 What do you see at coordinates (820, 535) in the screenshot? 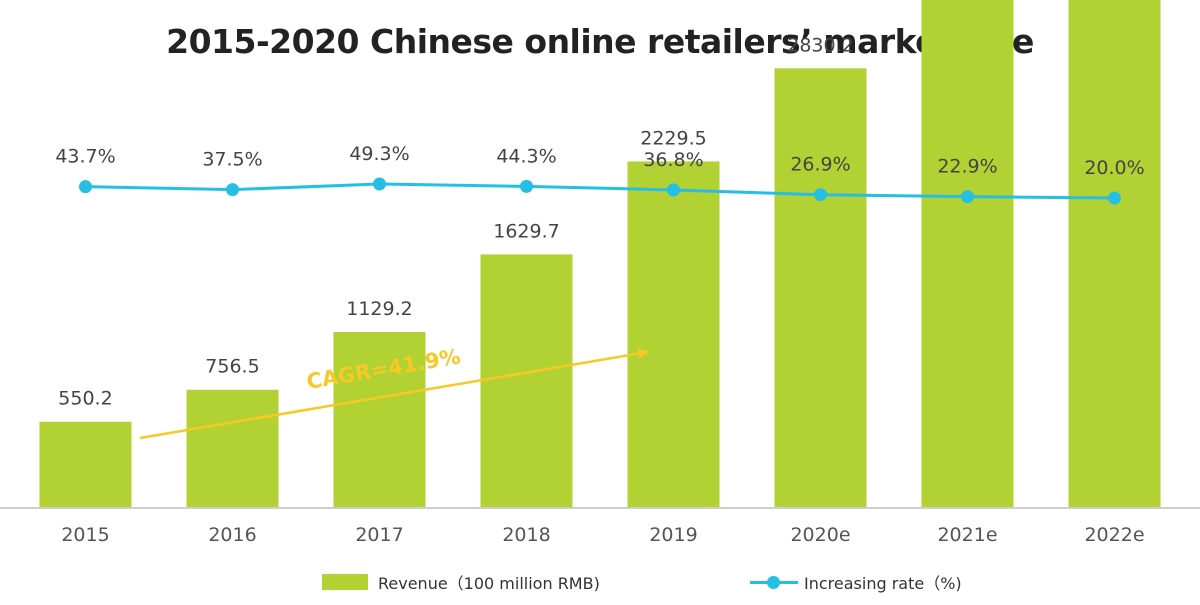
I see `x-tick-label: 2020e` at bounding box center [820, 535].